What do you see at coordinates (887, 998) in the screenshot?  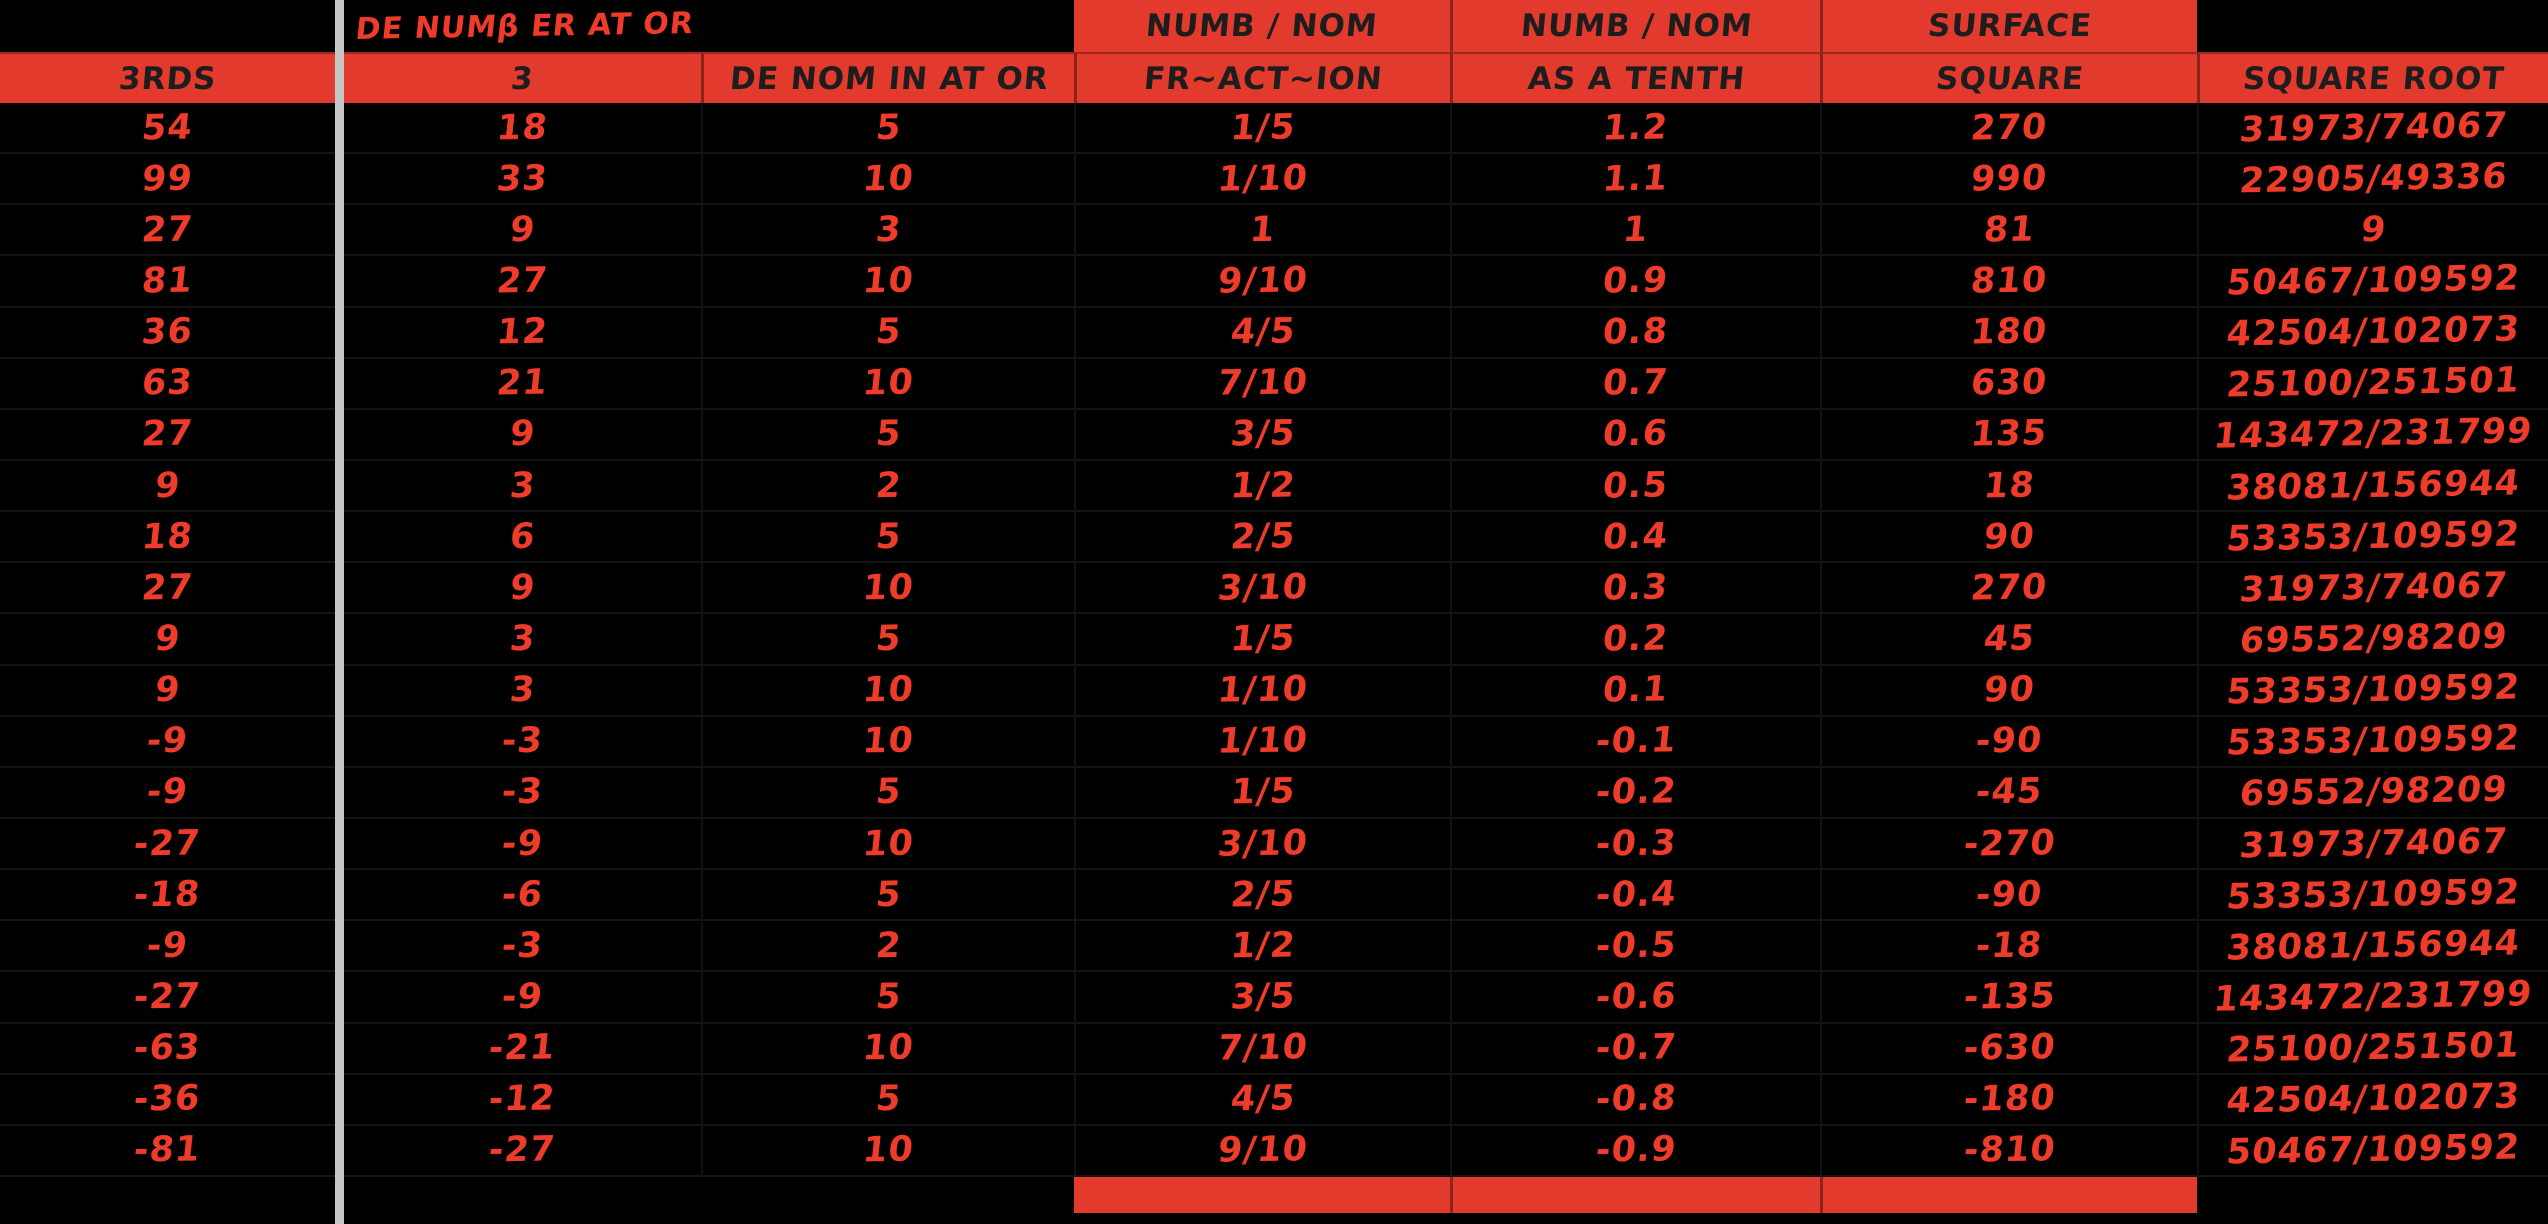 I see `cell-denominator-row-18: 5` at bounding box center [887, 998].